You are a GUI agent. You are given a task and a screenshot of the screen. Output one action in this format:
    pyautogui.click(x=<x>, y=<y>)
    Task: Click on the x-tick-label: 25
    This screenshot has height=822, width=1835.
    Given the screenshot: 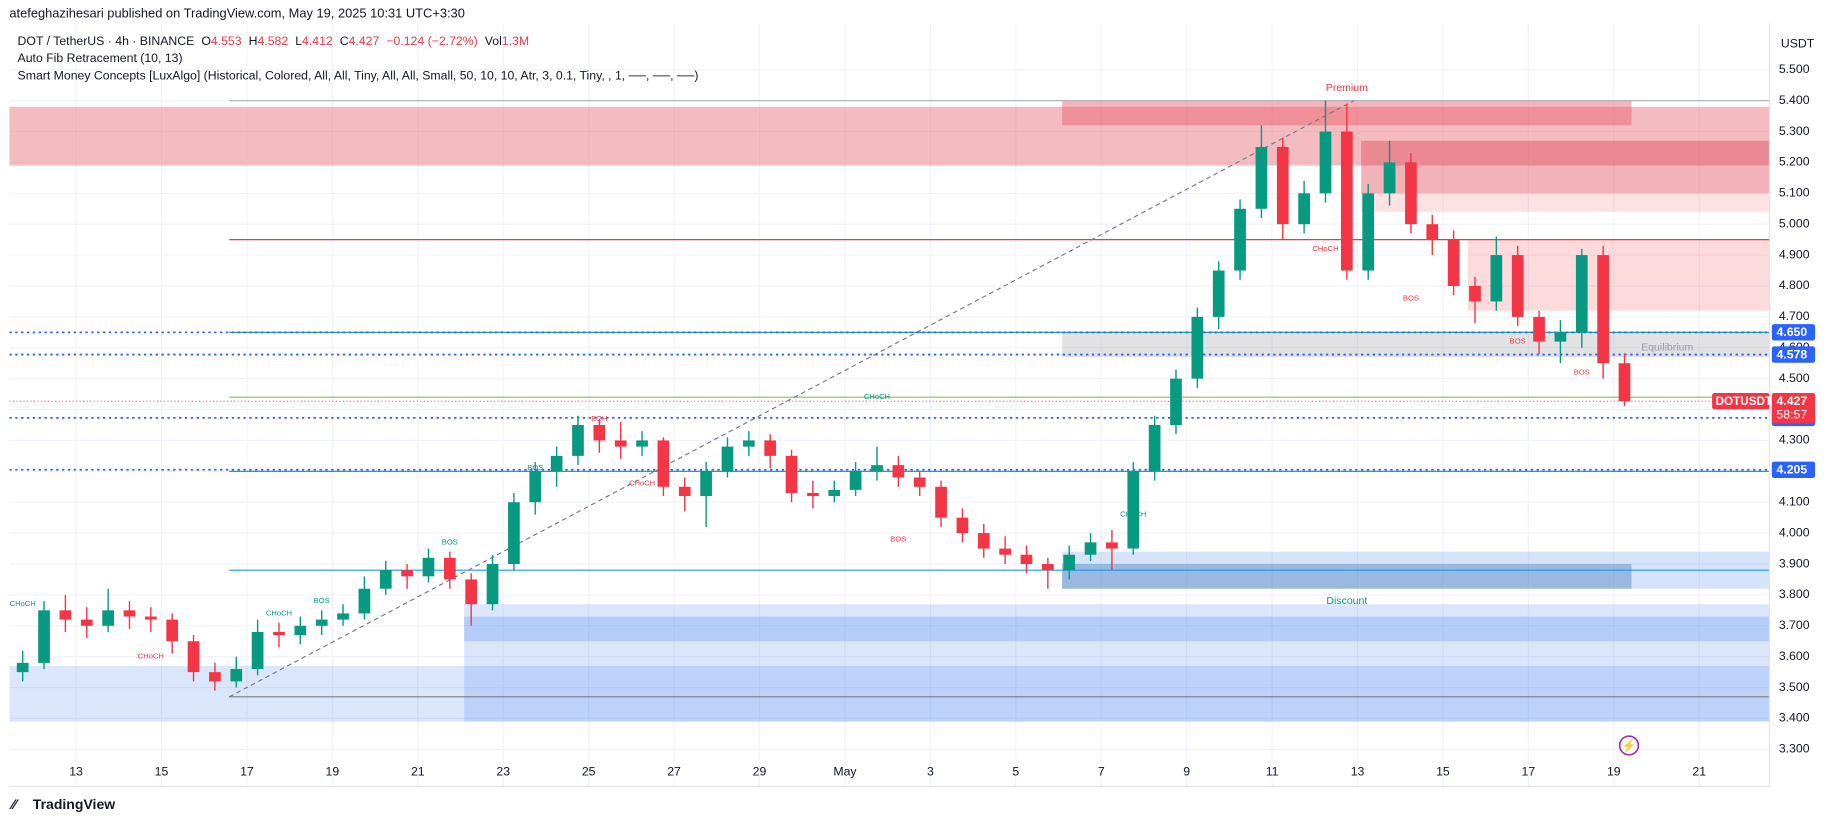 What is the action you would take?
    pyautogui.click(x=589, y=772)
    